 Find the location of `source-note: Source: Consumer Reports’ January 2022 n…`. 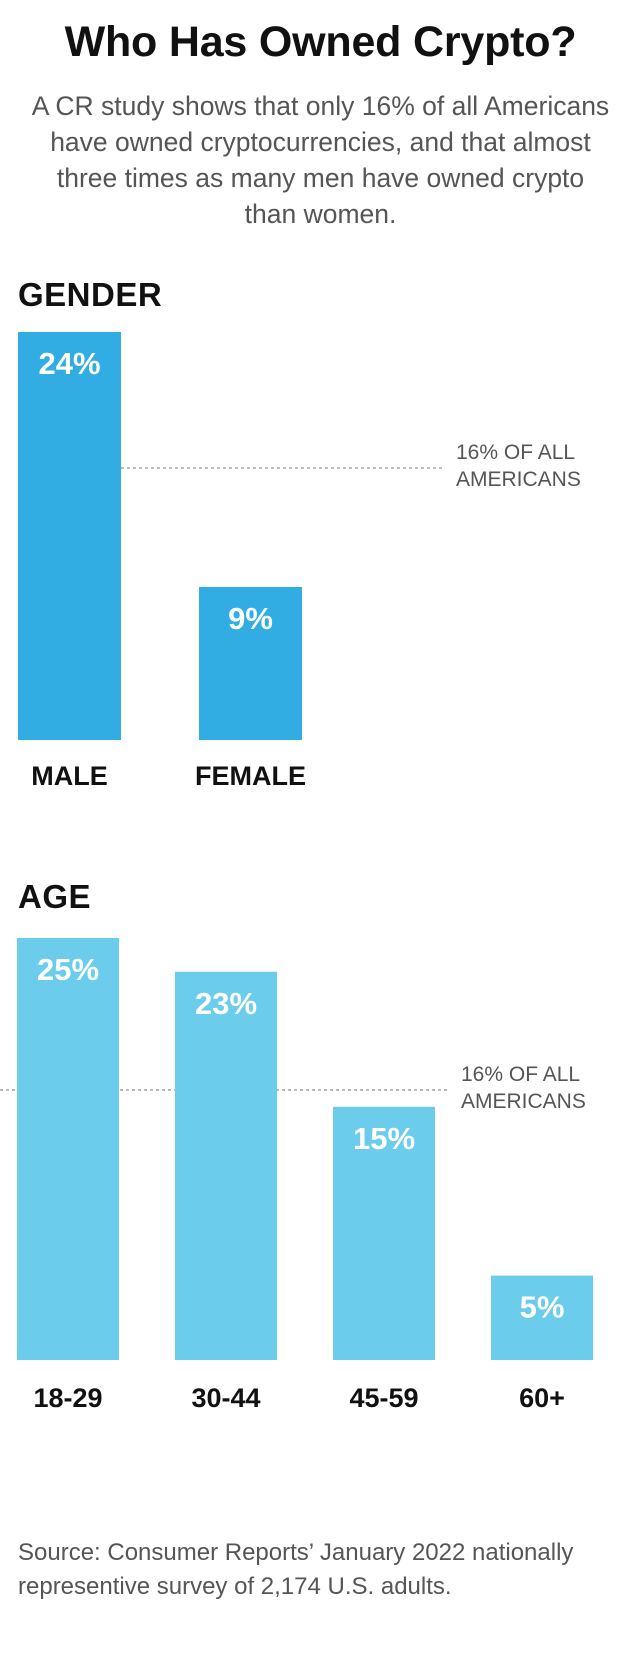

source-note: Source: Consumer Reports’ January 2022 n… is located at coordinates (296, 1569).